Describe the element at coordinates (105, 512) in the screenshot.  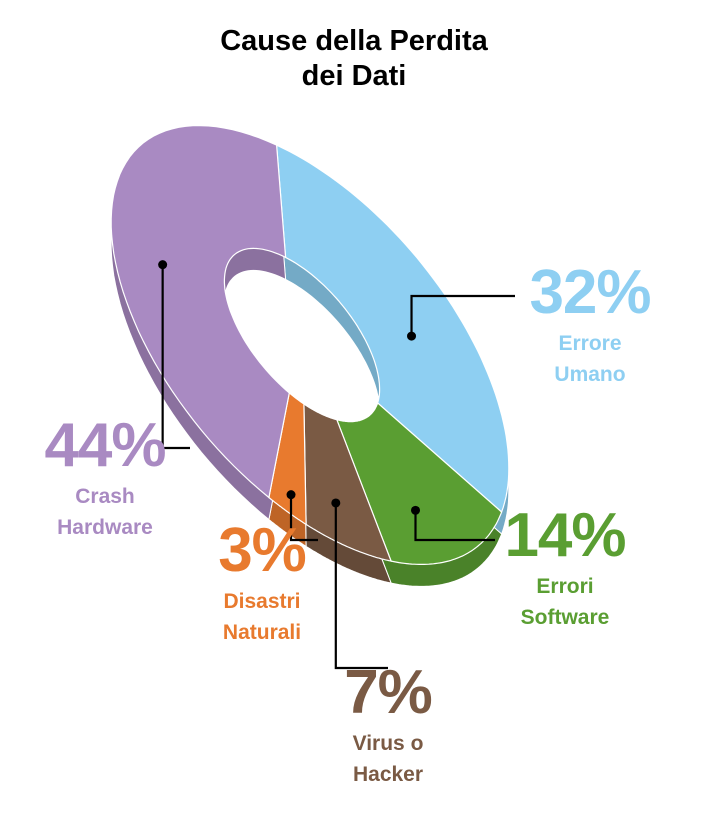
I see `category-label: Crash Hardware` at that location.